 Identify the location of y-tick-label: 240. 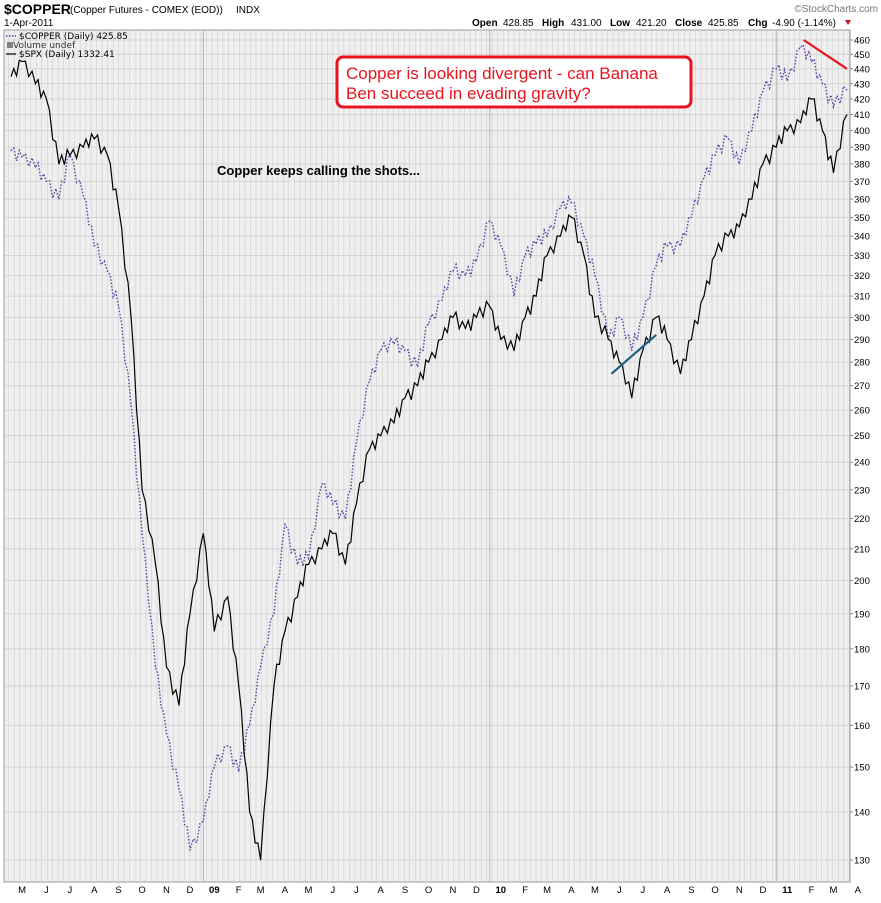
(862, 463).